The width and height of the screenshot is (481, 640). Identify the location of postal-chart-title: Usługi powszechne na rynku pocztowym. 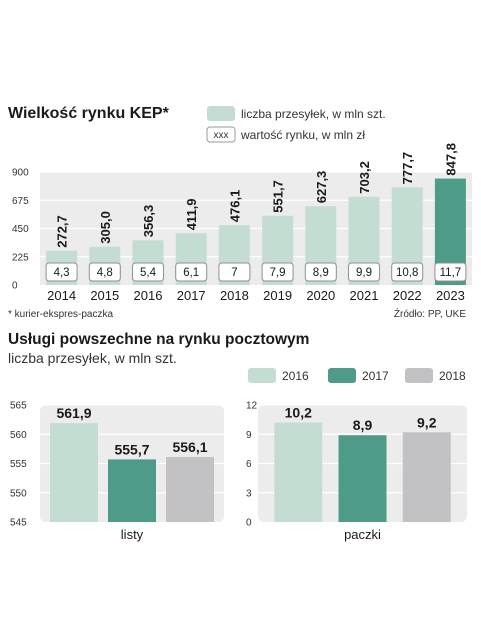
(158, 339).